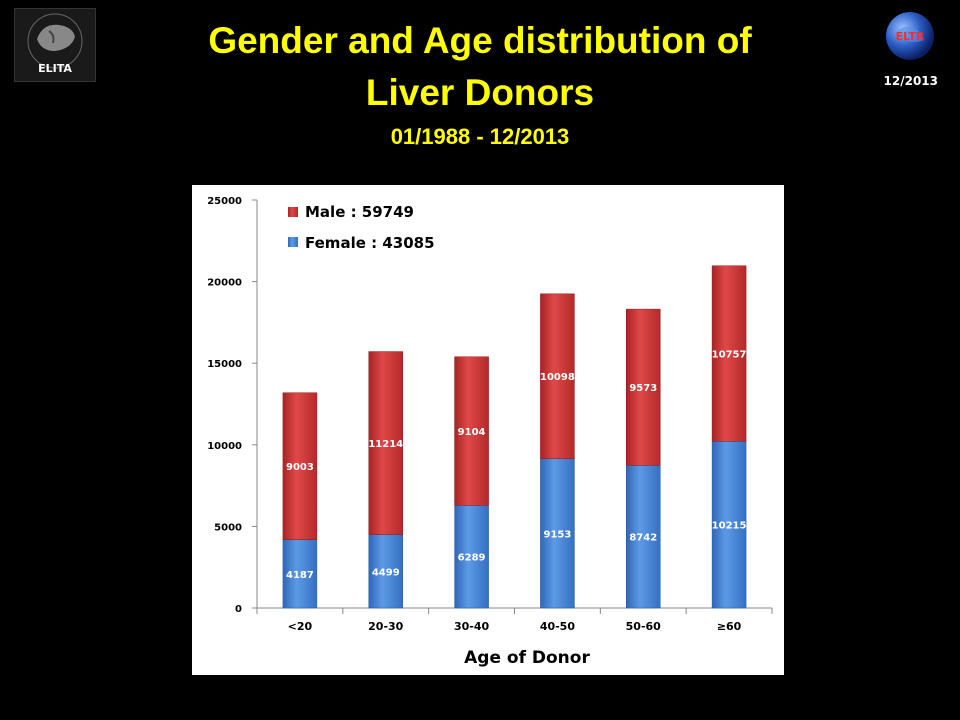 The image size is (960, 720). I want to click on eltr-globe-logo: ELTR, so click(910, 36).